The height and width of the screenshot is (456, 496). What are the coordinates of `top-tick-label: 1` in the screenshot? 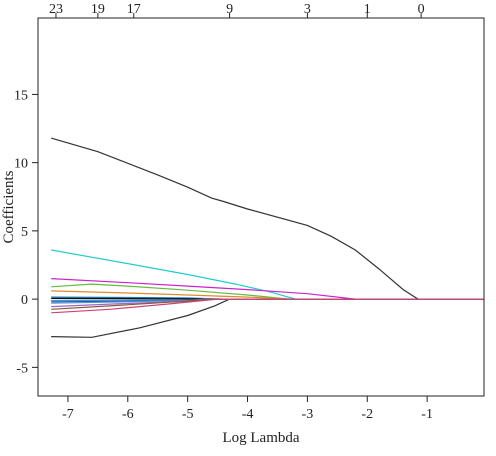 It's located at (367, 9).